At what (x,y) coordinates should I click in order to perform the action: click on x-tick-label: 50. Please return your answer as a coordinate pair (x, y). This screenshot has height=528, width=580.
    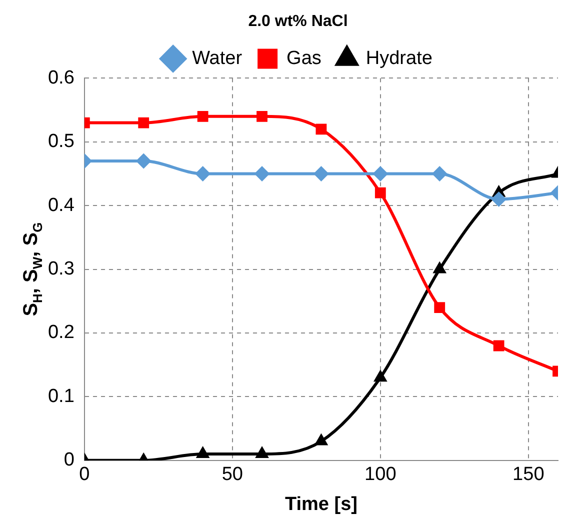
    Looking at the image, I should click on (232, 475).